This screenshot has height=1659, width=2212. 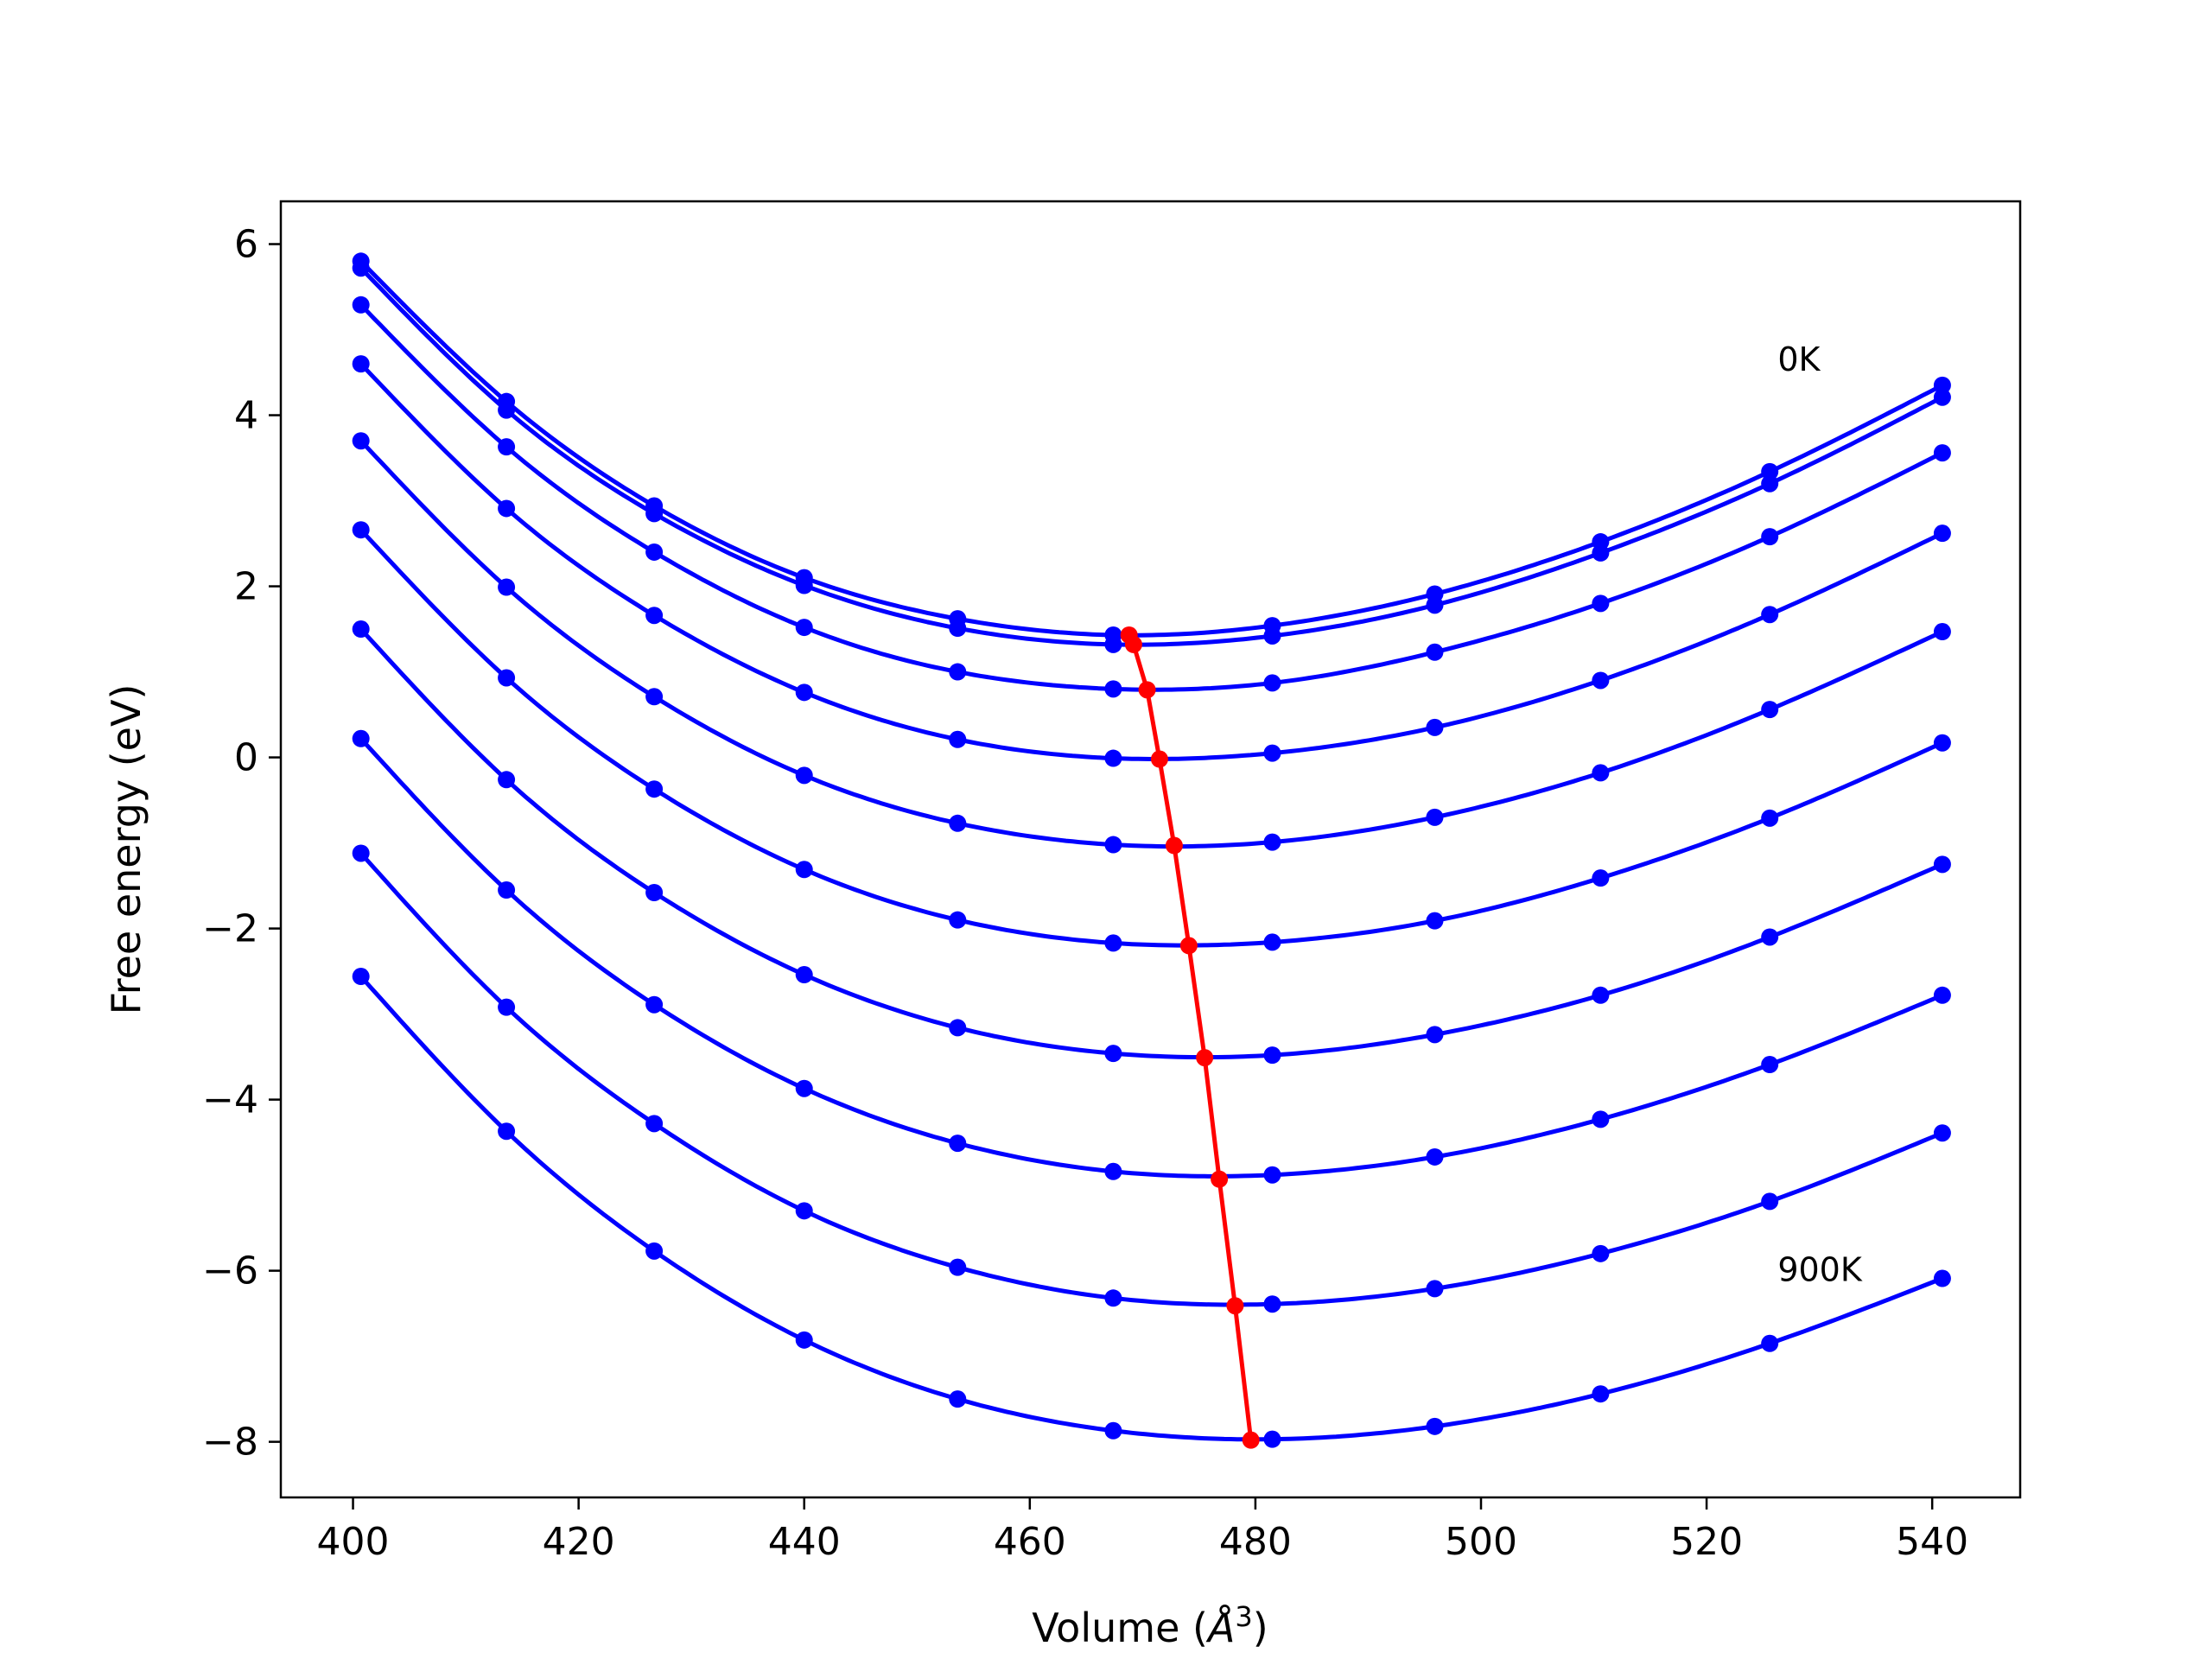 What do you see at coordinates (1706, 1542) in the screenshot?
I see `x-tick-label: 520` at bounding box center [1706, 1542].